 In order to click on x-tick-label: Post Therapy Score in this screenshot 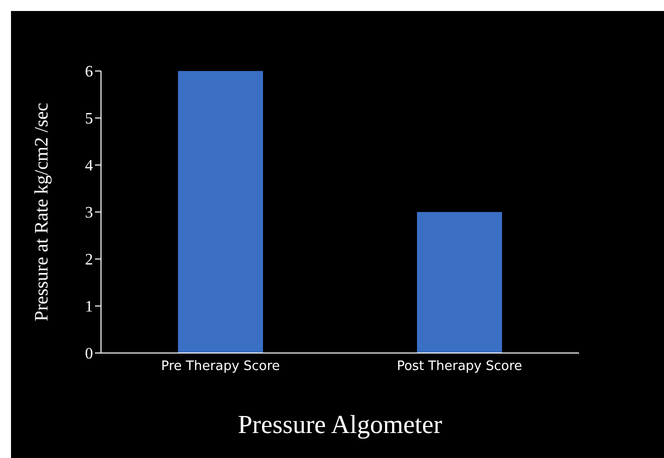, I will do `click(459, 366)`.